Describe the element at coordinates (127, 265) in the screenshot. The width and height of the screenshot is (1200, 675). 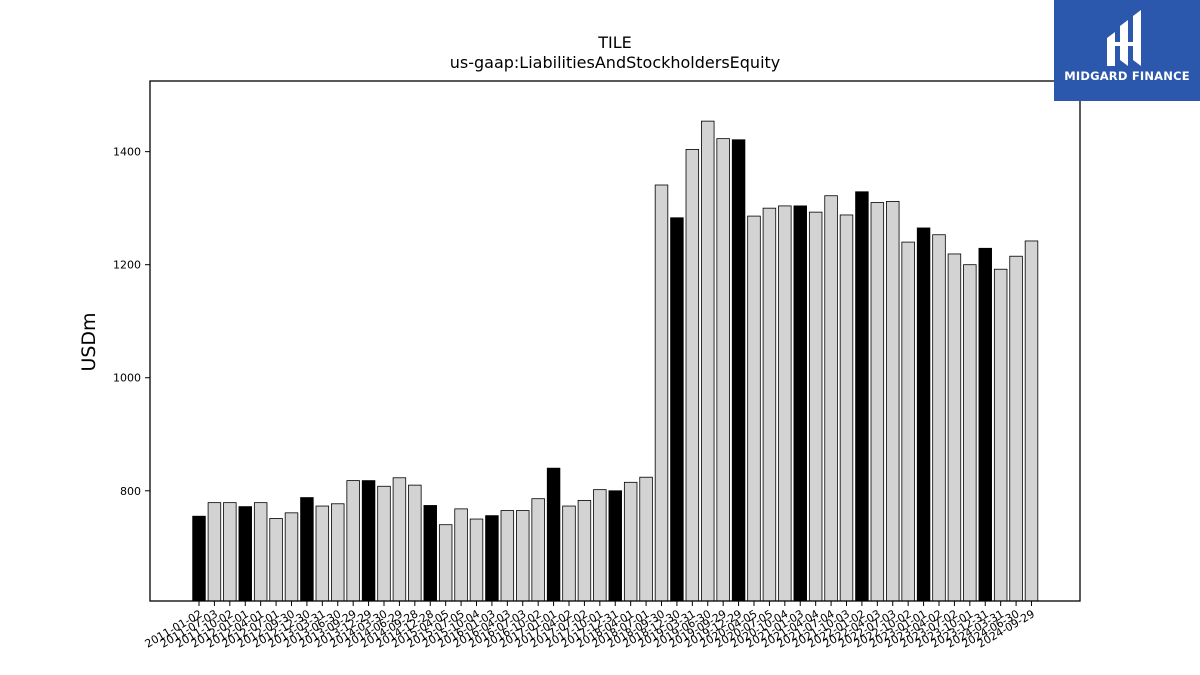
I see `y-tick-label: 1200` at that location.